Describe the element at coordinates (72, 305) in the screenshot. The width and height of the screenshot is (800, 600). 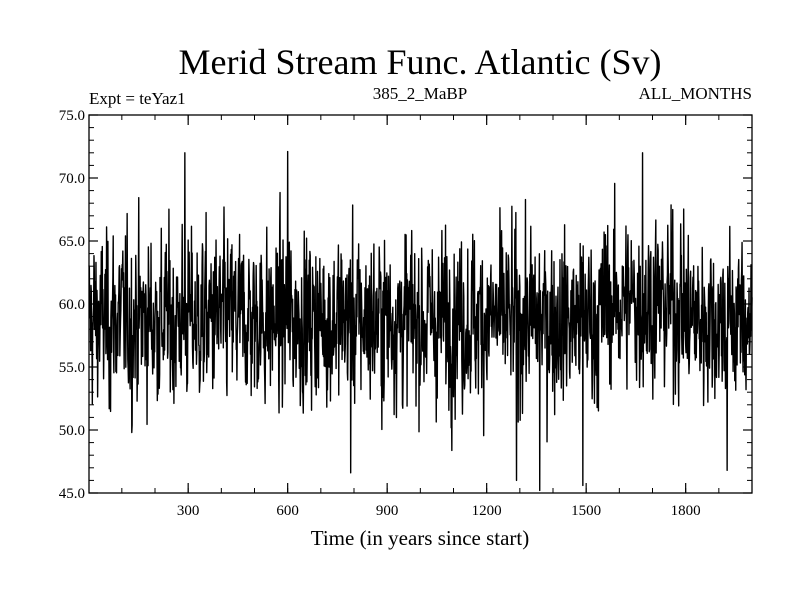
I see `y-tick-label: 60.0` at that location.